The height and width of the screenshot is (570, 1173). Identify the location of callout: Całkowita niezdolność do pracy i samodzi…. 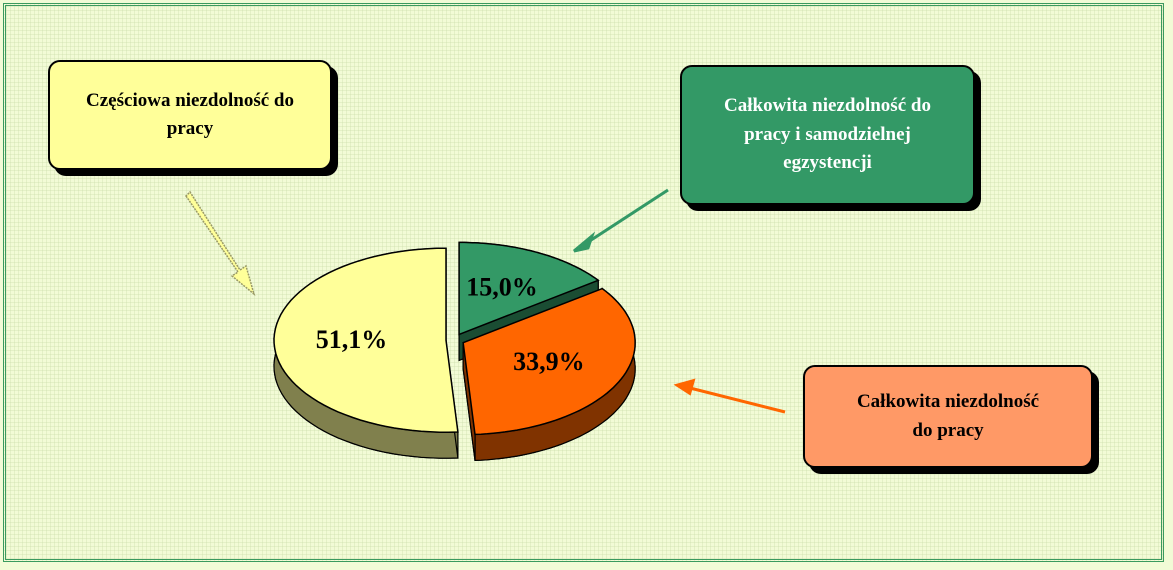
(827, 135).